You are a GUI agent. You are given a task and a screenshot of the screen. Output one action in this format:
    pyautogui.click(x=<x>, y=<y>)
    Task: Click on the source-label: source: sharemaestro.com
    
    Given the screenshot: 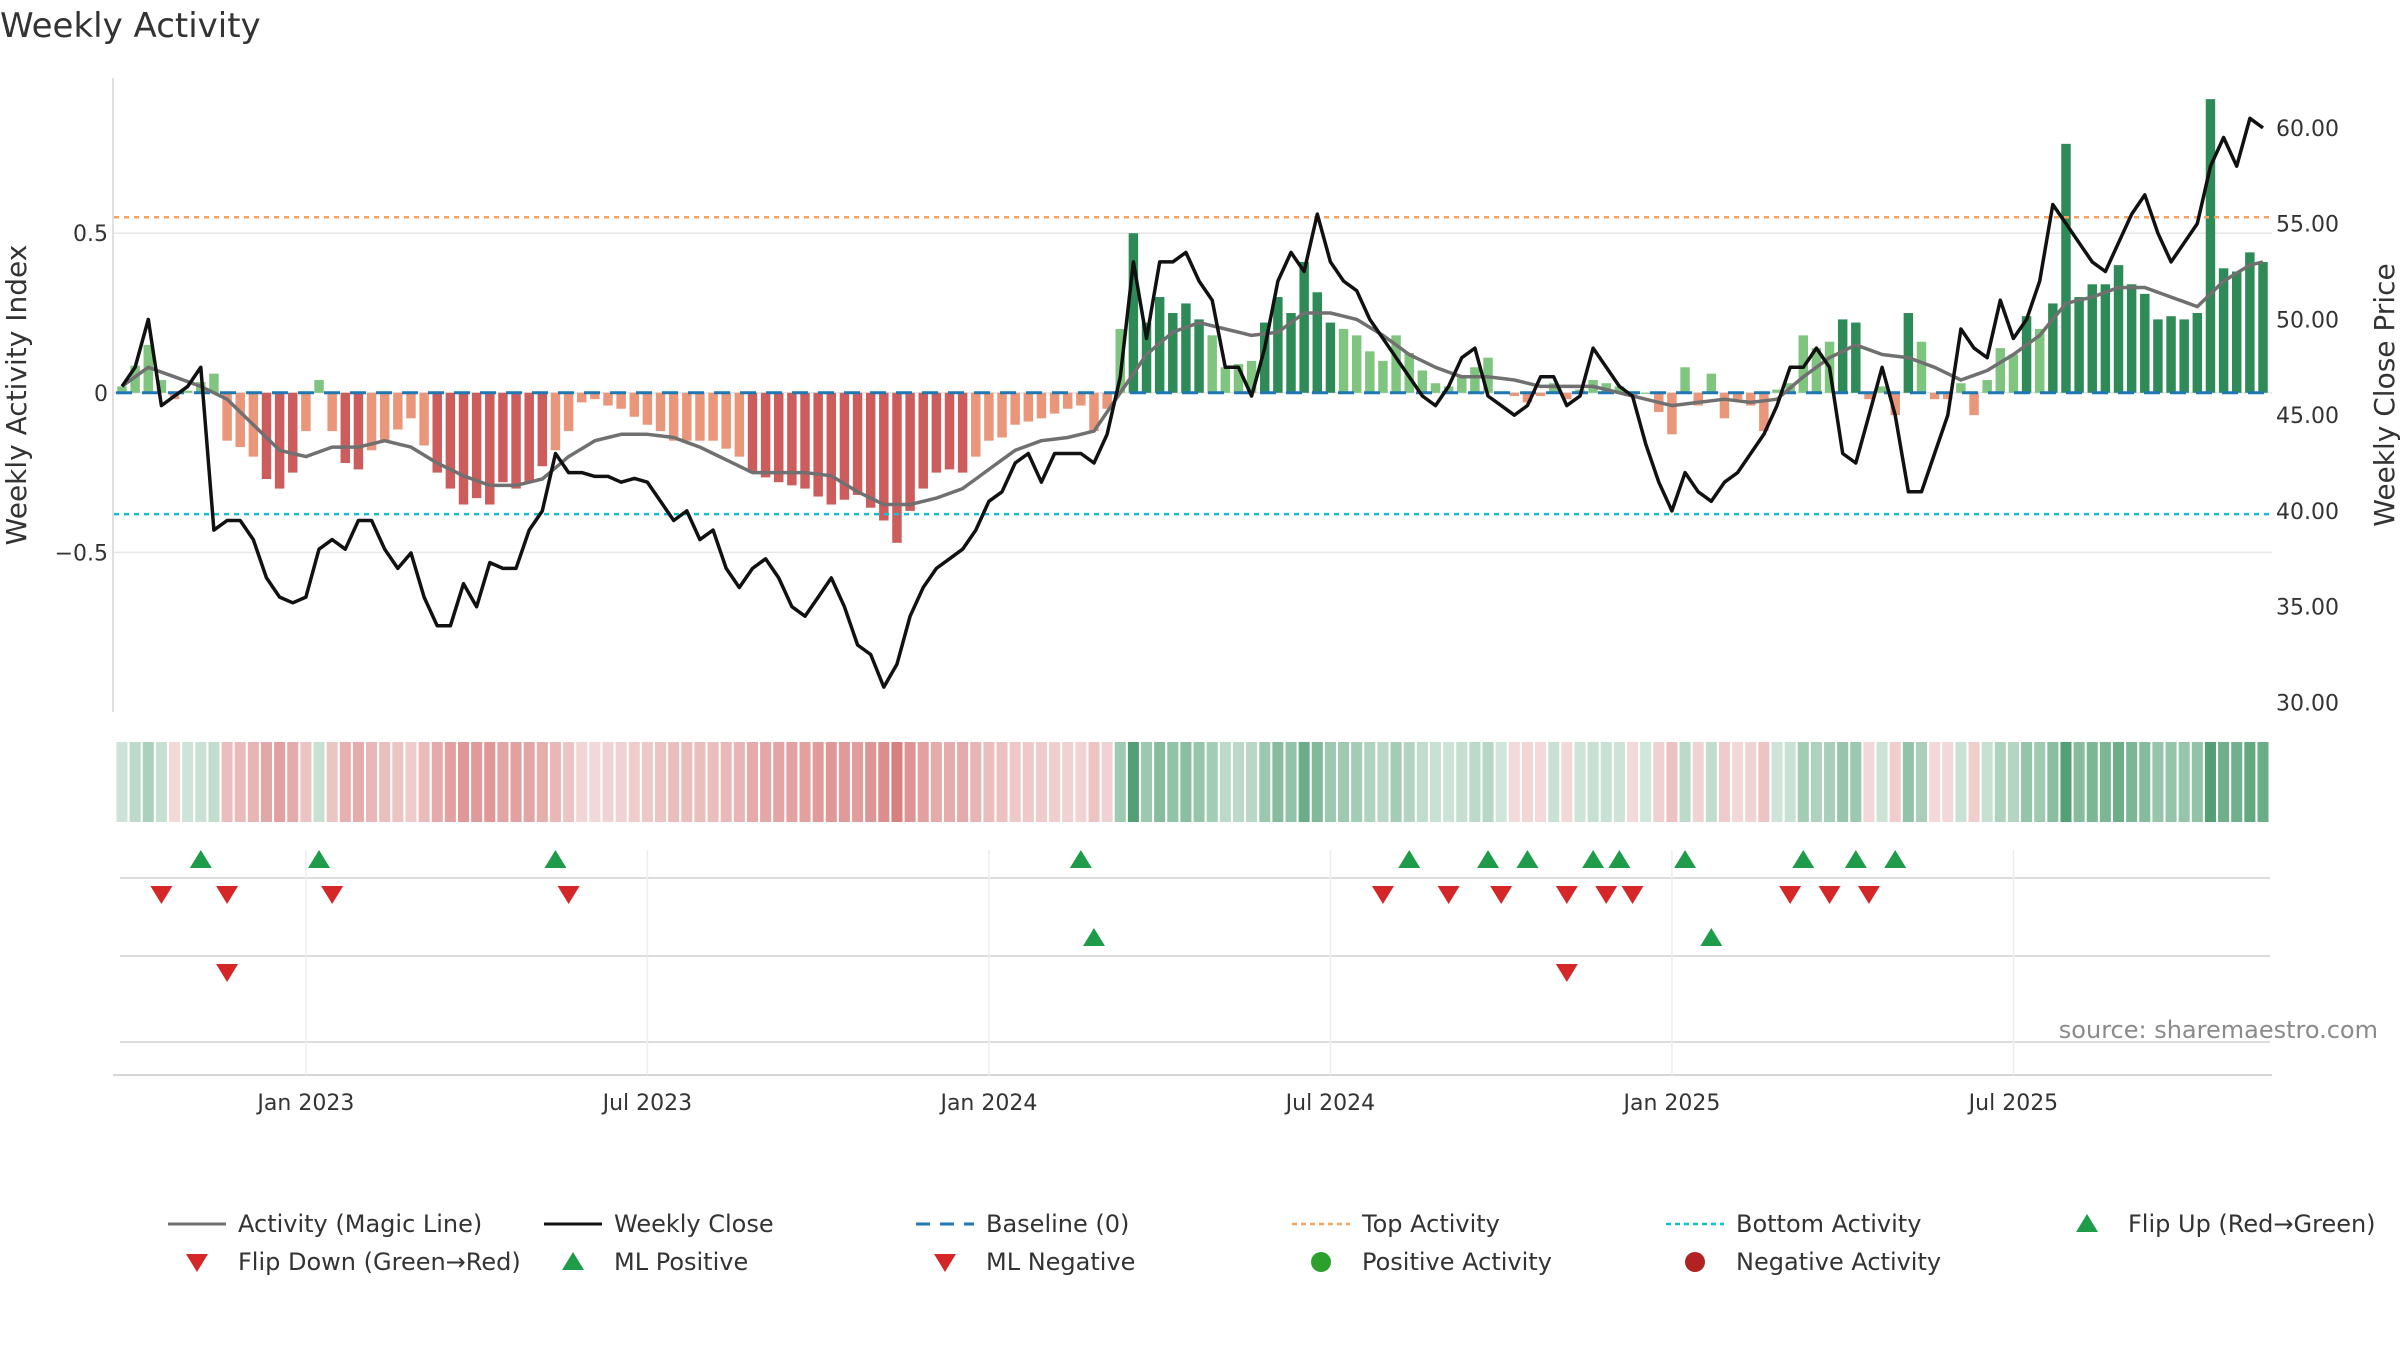 What is the action you would take?
    pyautogui.click(x=2218, y=1030)
    